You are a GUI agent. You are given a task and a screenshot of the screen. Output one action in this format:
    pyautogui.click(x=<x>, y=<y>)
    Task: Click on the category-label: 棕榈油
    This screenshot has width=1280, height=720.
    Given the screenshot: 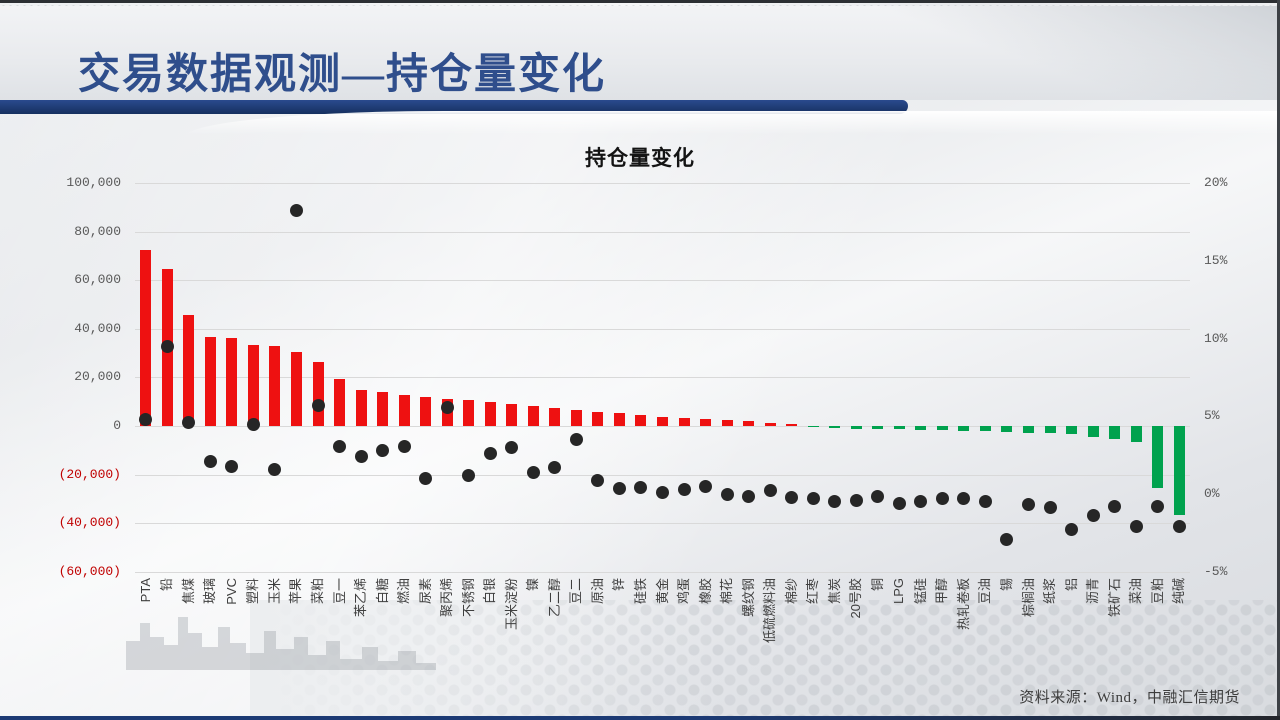 What is the action you would take?
    pyautogui.click(x=1028, y=598)
    